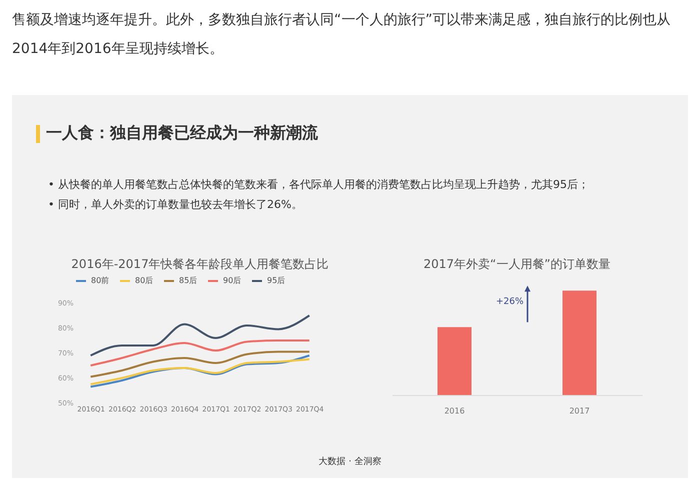 This screenshot has width=700, height=486. I want to click on text: 大数据 · 全洞察, so click(350, 462).